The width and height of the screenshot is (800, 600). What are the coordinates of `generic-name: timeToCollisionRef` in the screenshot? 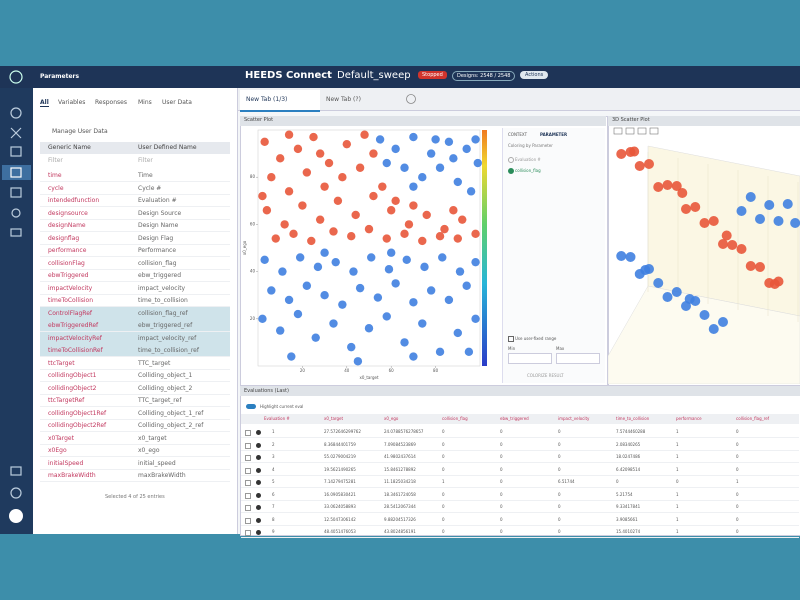 It's located at (75, 350).